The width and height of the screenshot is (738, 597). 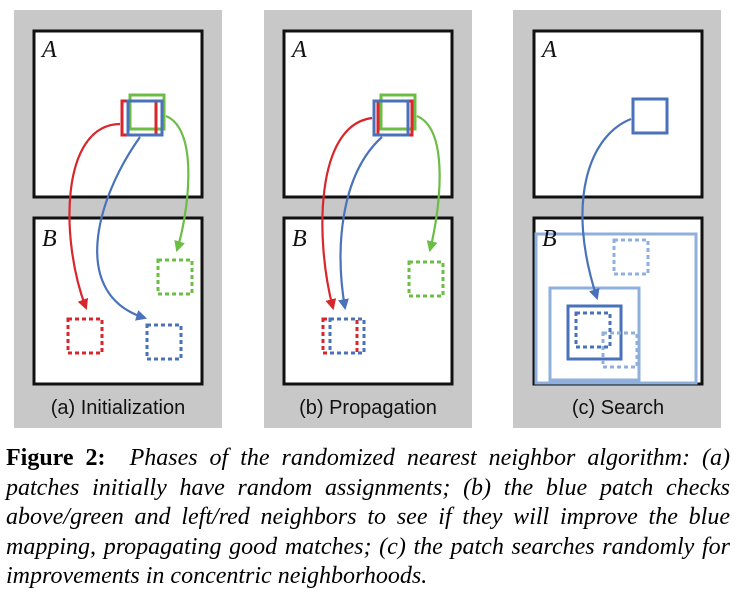 What do you see at coordinates (593, 330) in the screenshot?
I see `candidate-patch-near` at bounding box center [593, 330].